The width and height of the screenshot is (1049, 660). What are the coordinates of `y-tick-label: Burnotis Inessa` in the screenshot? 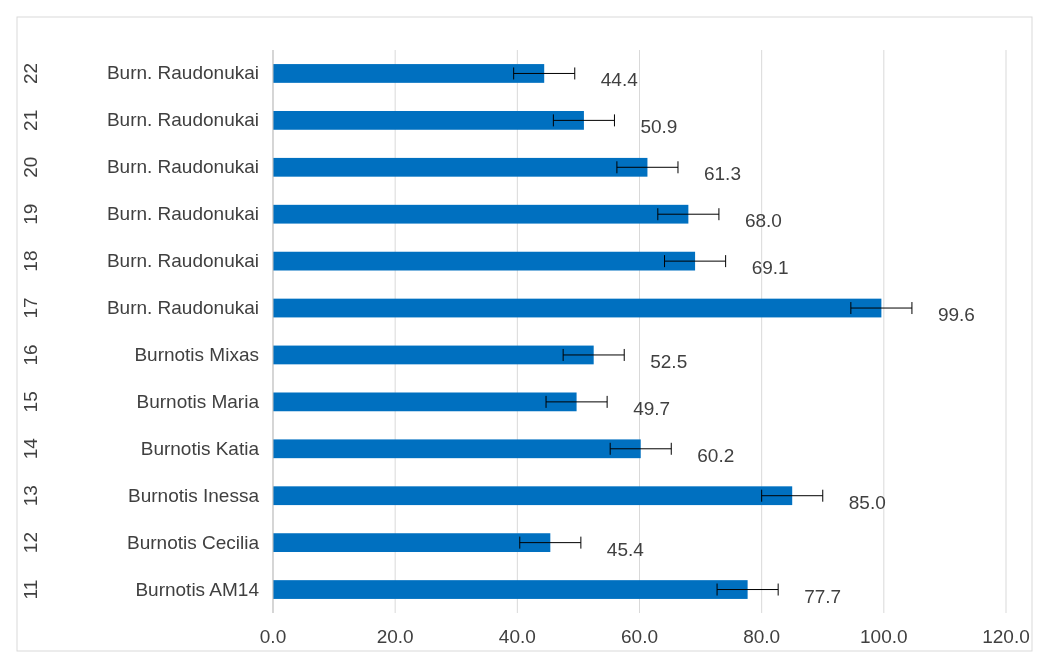 It's located at (194, 495).